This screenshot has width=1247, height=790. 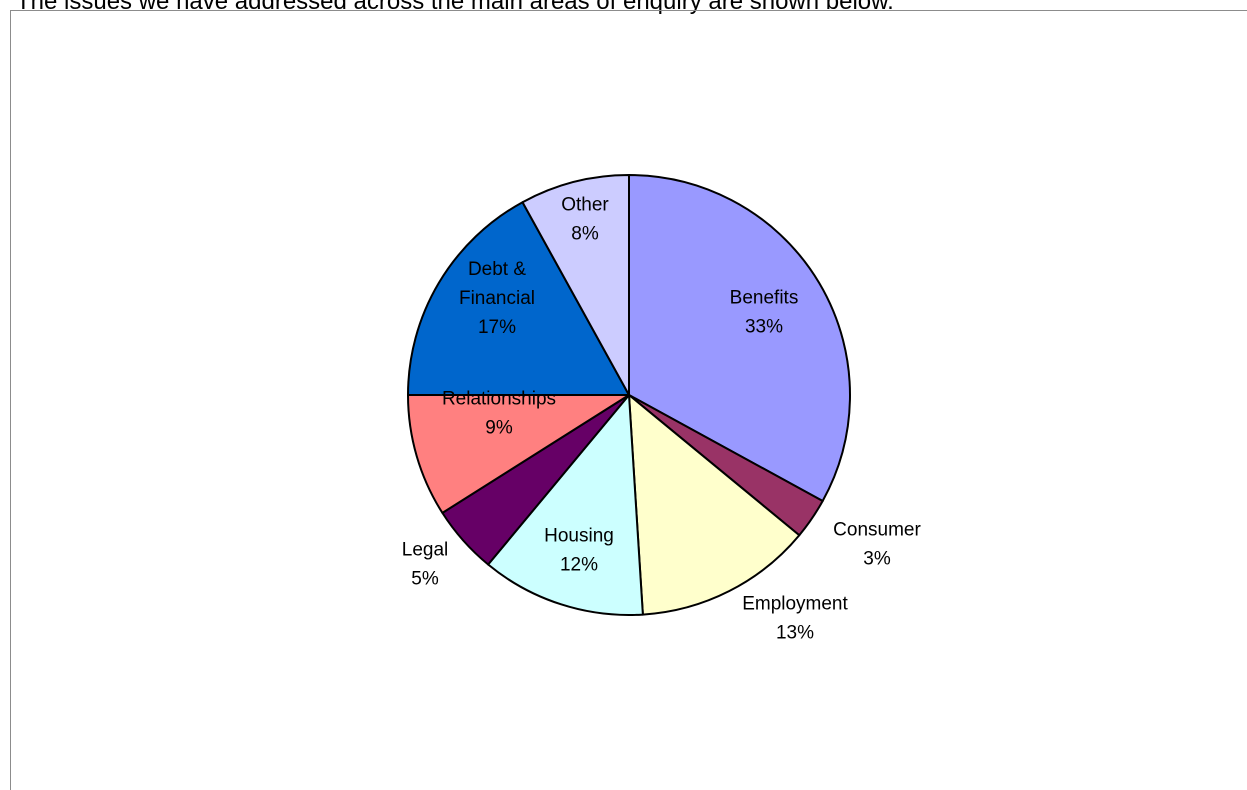 I want to click on pie-label-housing: Housing 12%, so click(x=579, y=551).